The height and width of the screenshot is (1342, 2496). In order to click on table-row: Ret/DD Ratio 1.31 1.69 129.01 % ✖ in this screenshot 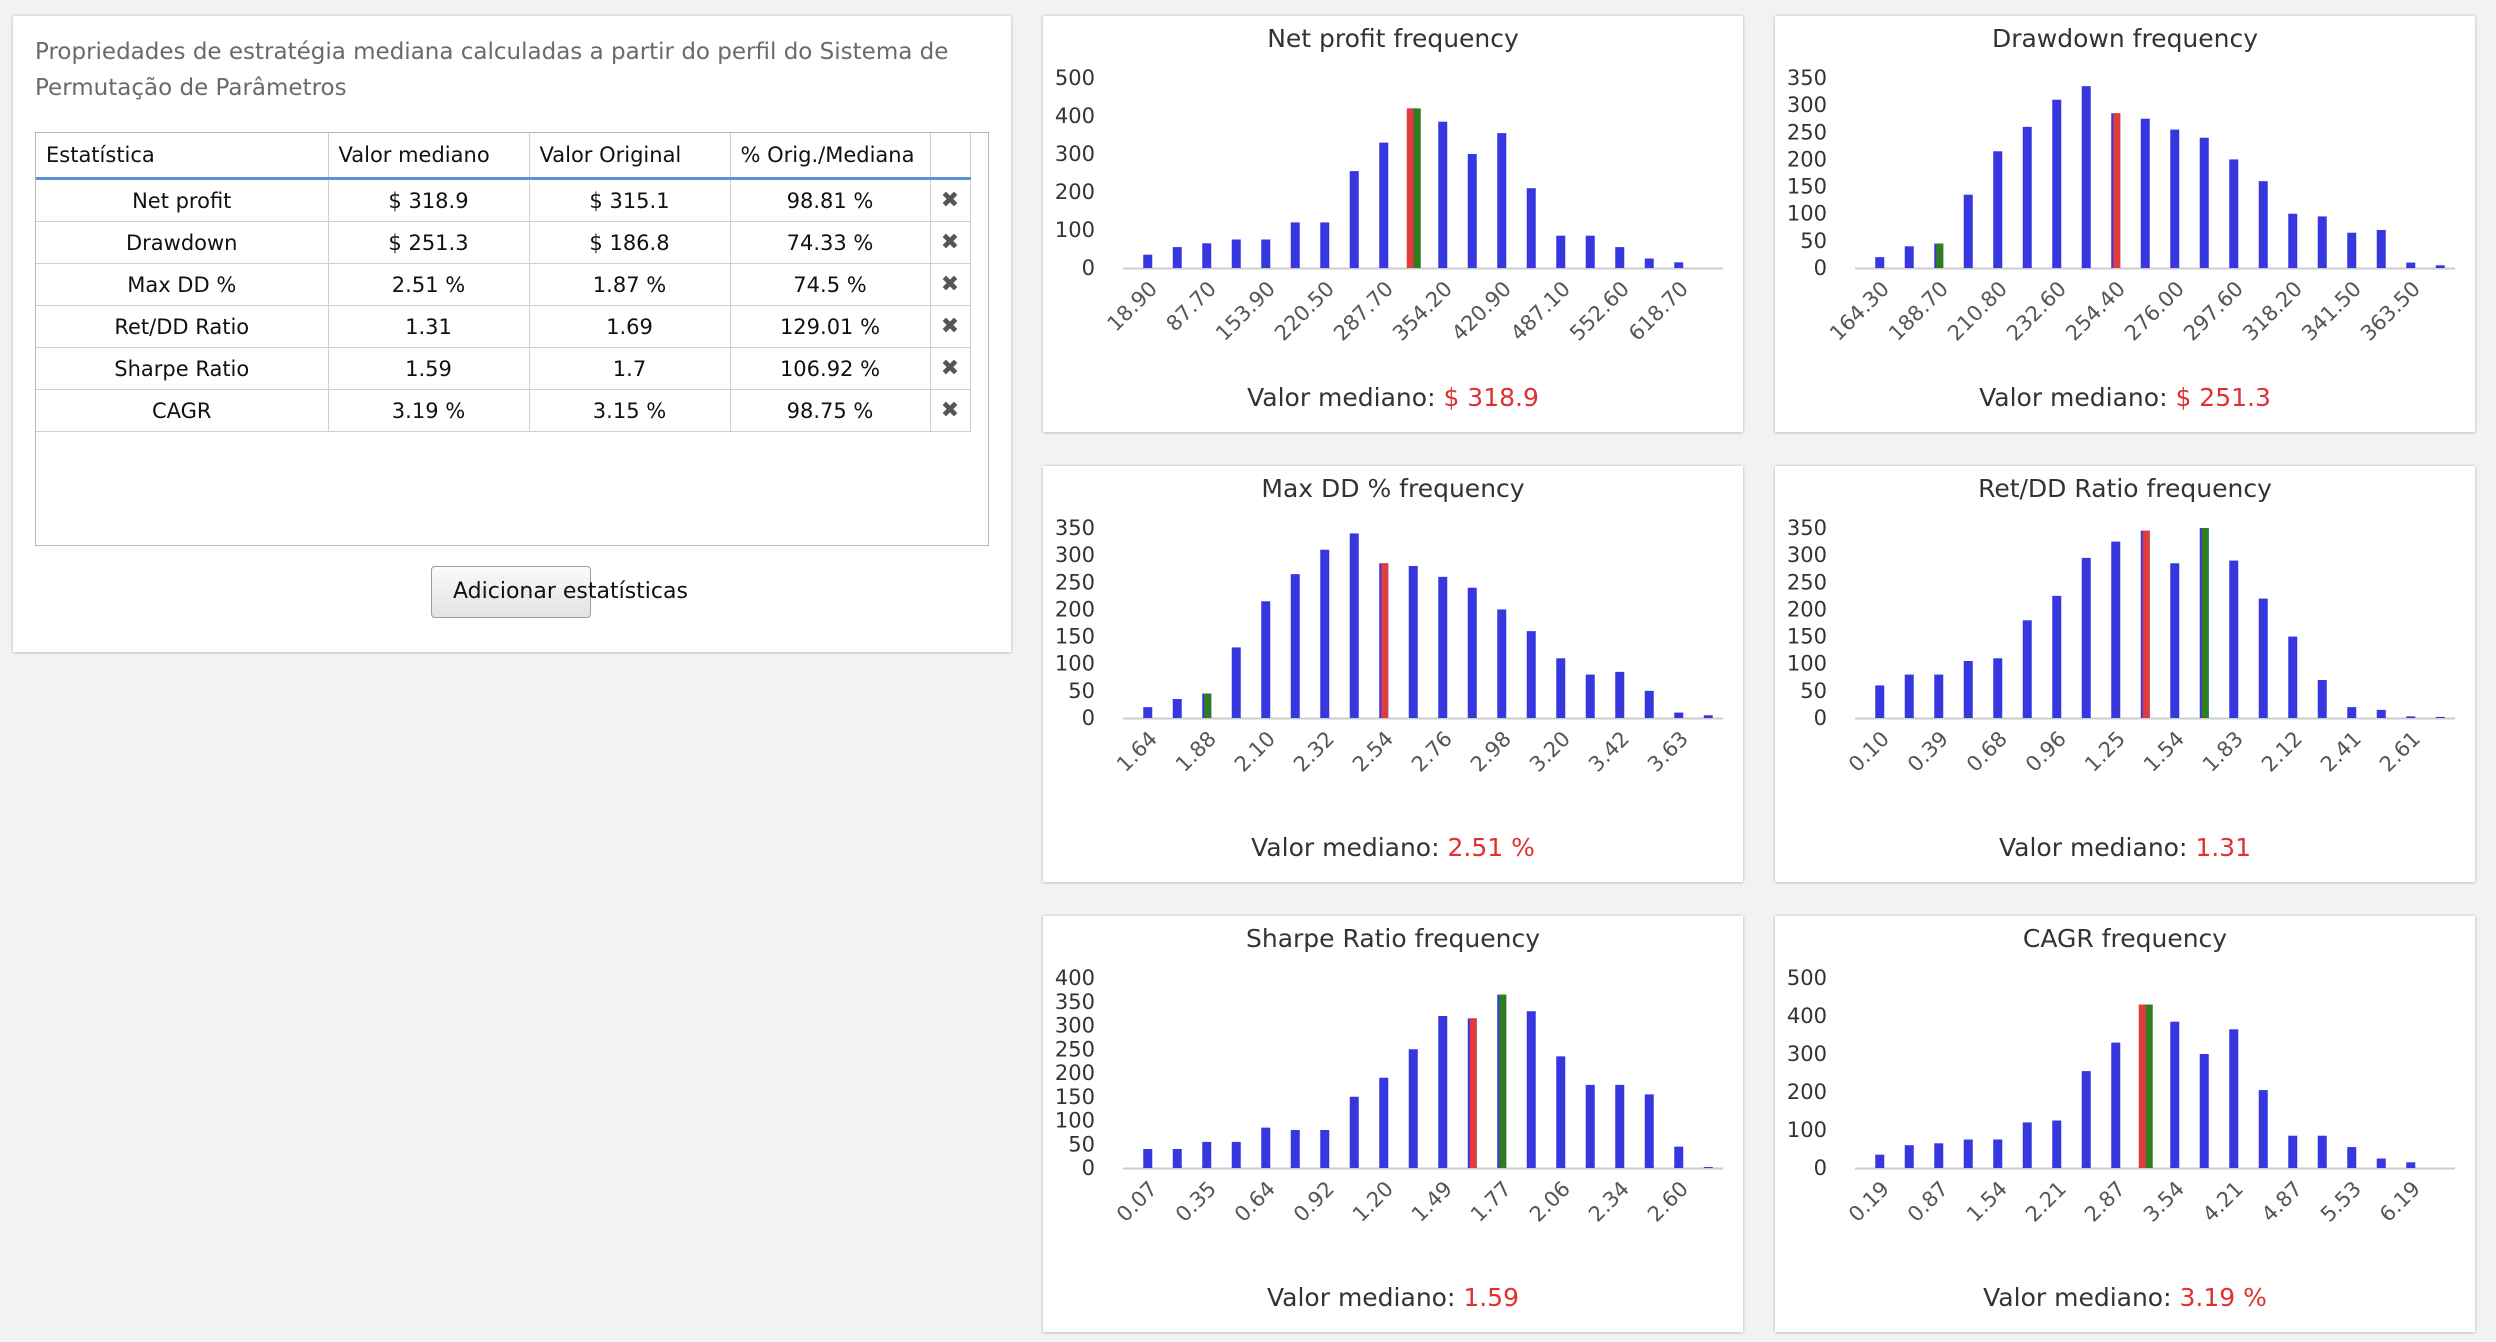, I will do `click(503, 326)`.